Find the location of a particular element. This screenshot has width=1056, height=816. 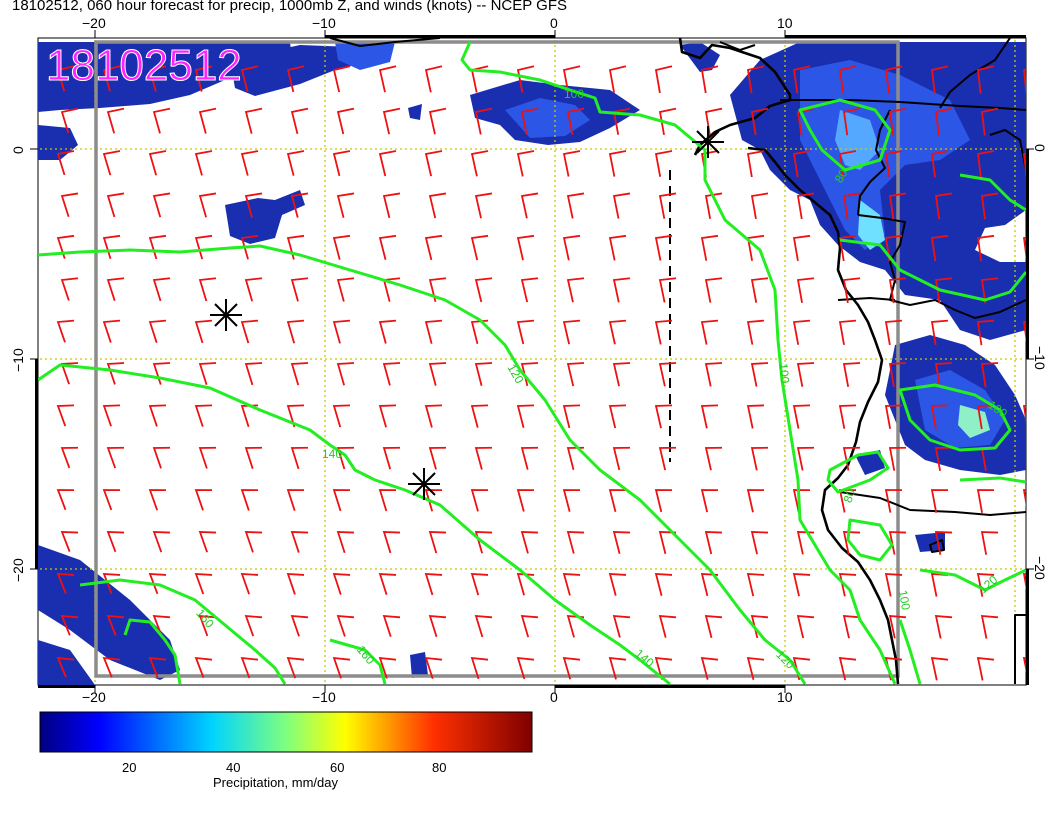

colorbar-tick: 80 is located at coordinates (439, 767).